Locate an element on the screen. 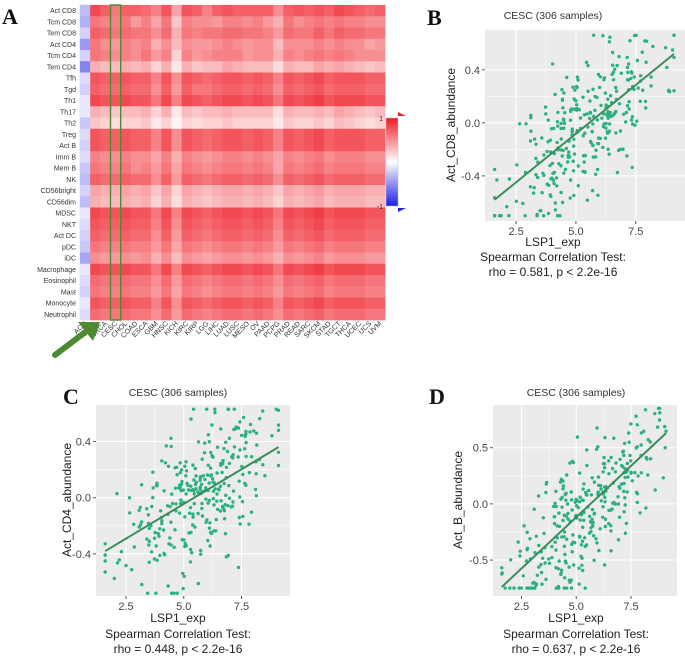 The height and width of the screenshot is (659, 685). heatmap-row-label: Th17 is located at coordinates (68, 112).